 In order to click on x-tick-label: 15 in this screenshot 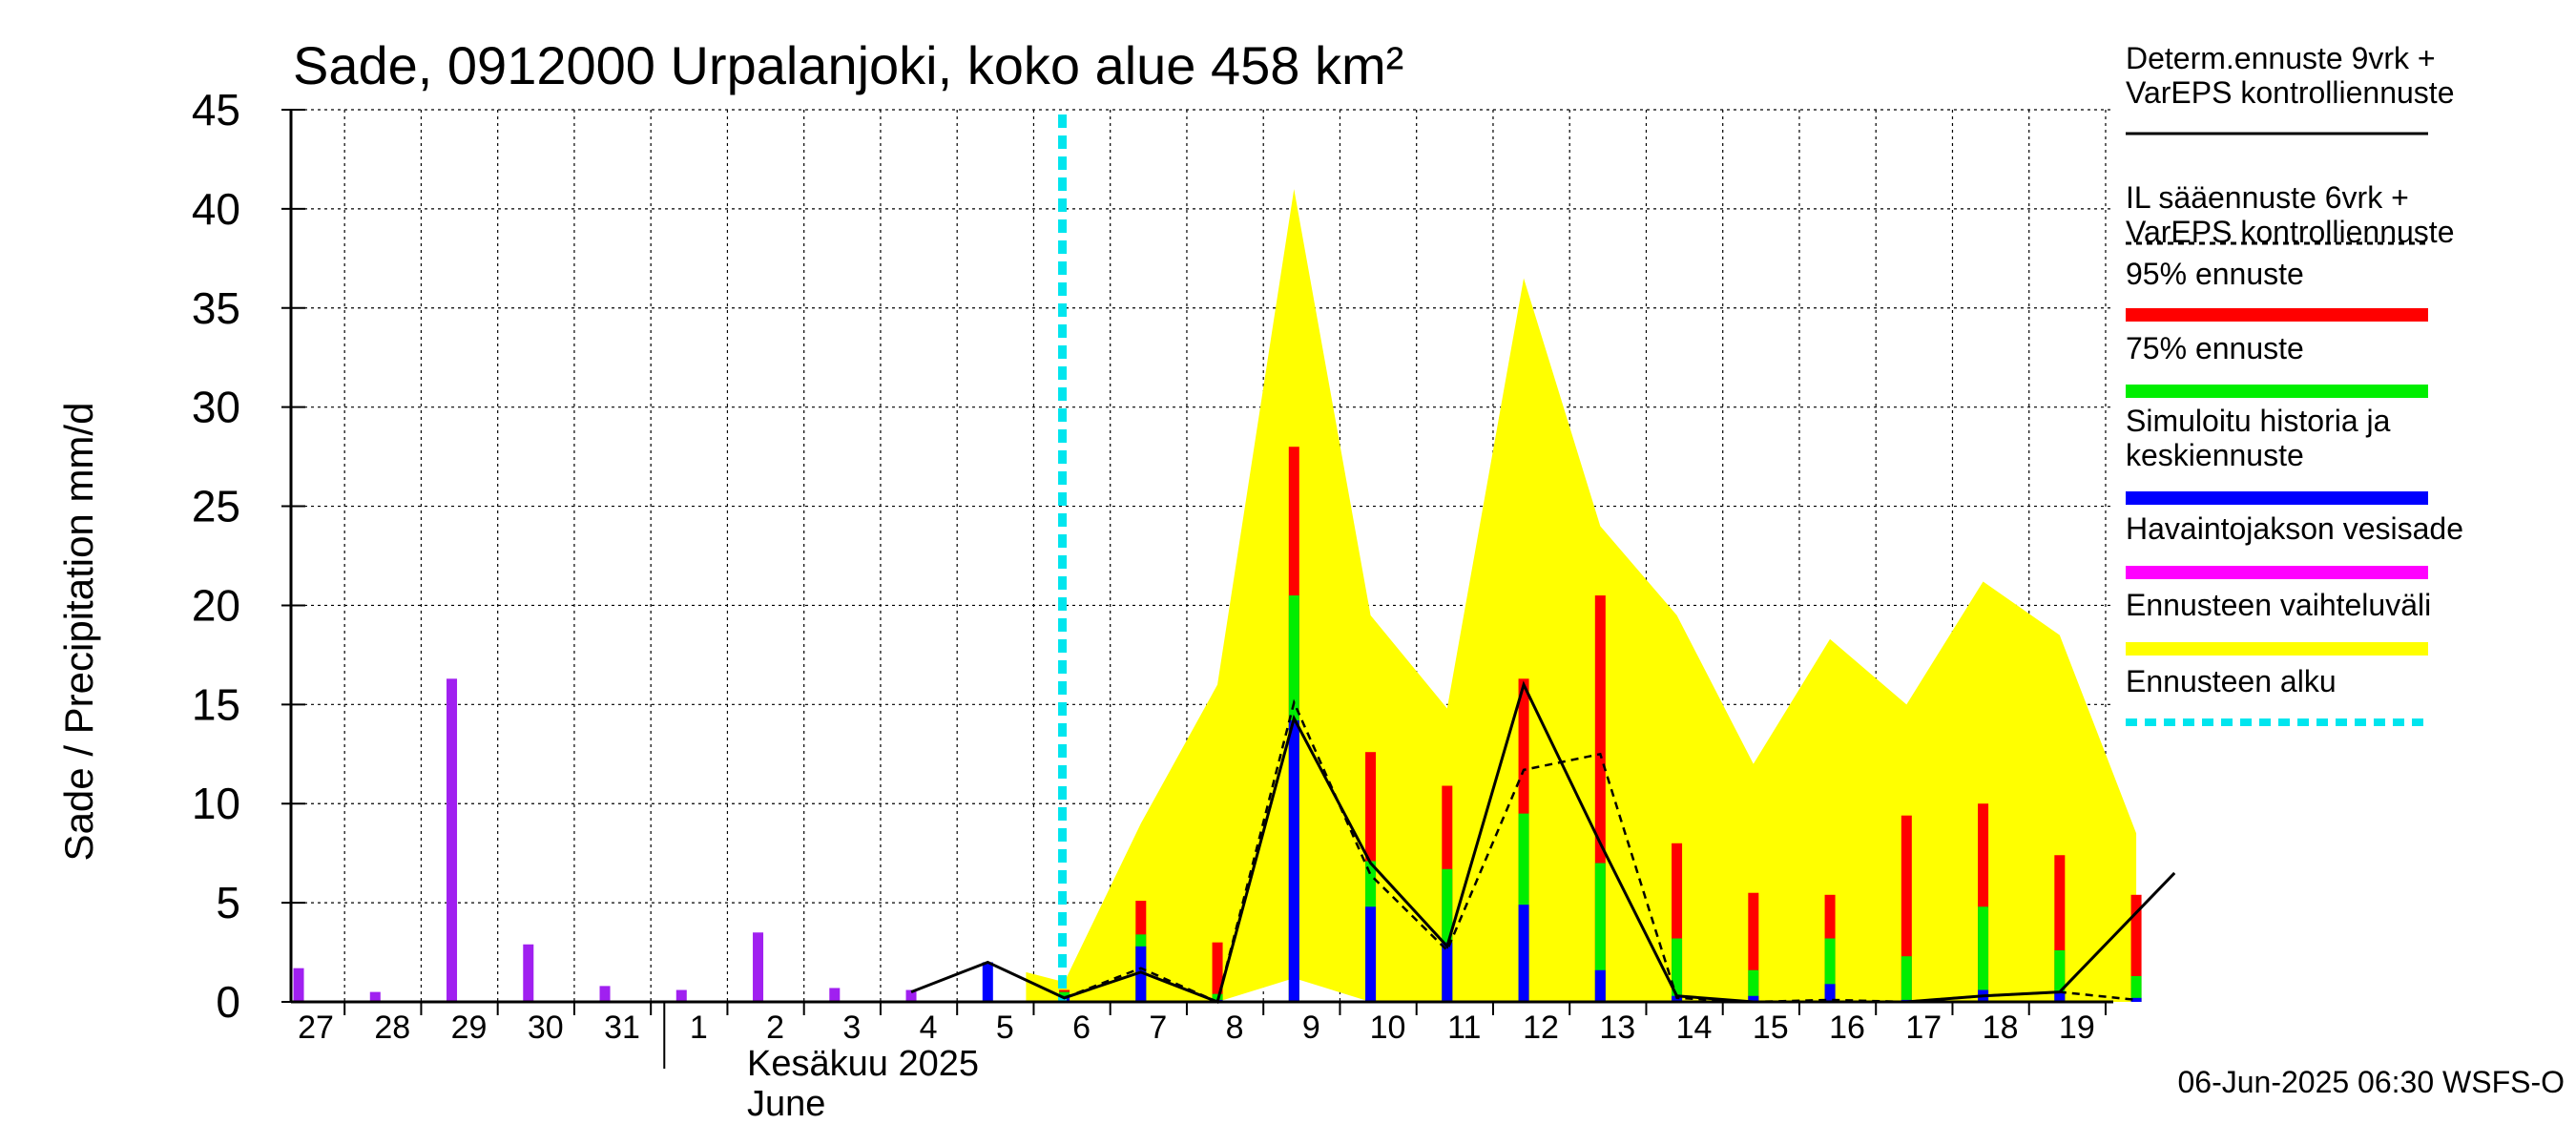, I will do `click(1771, 1028)`.